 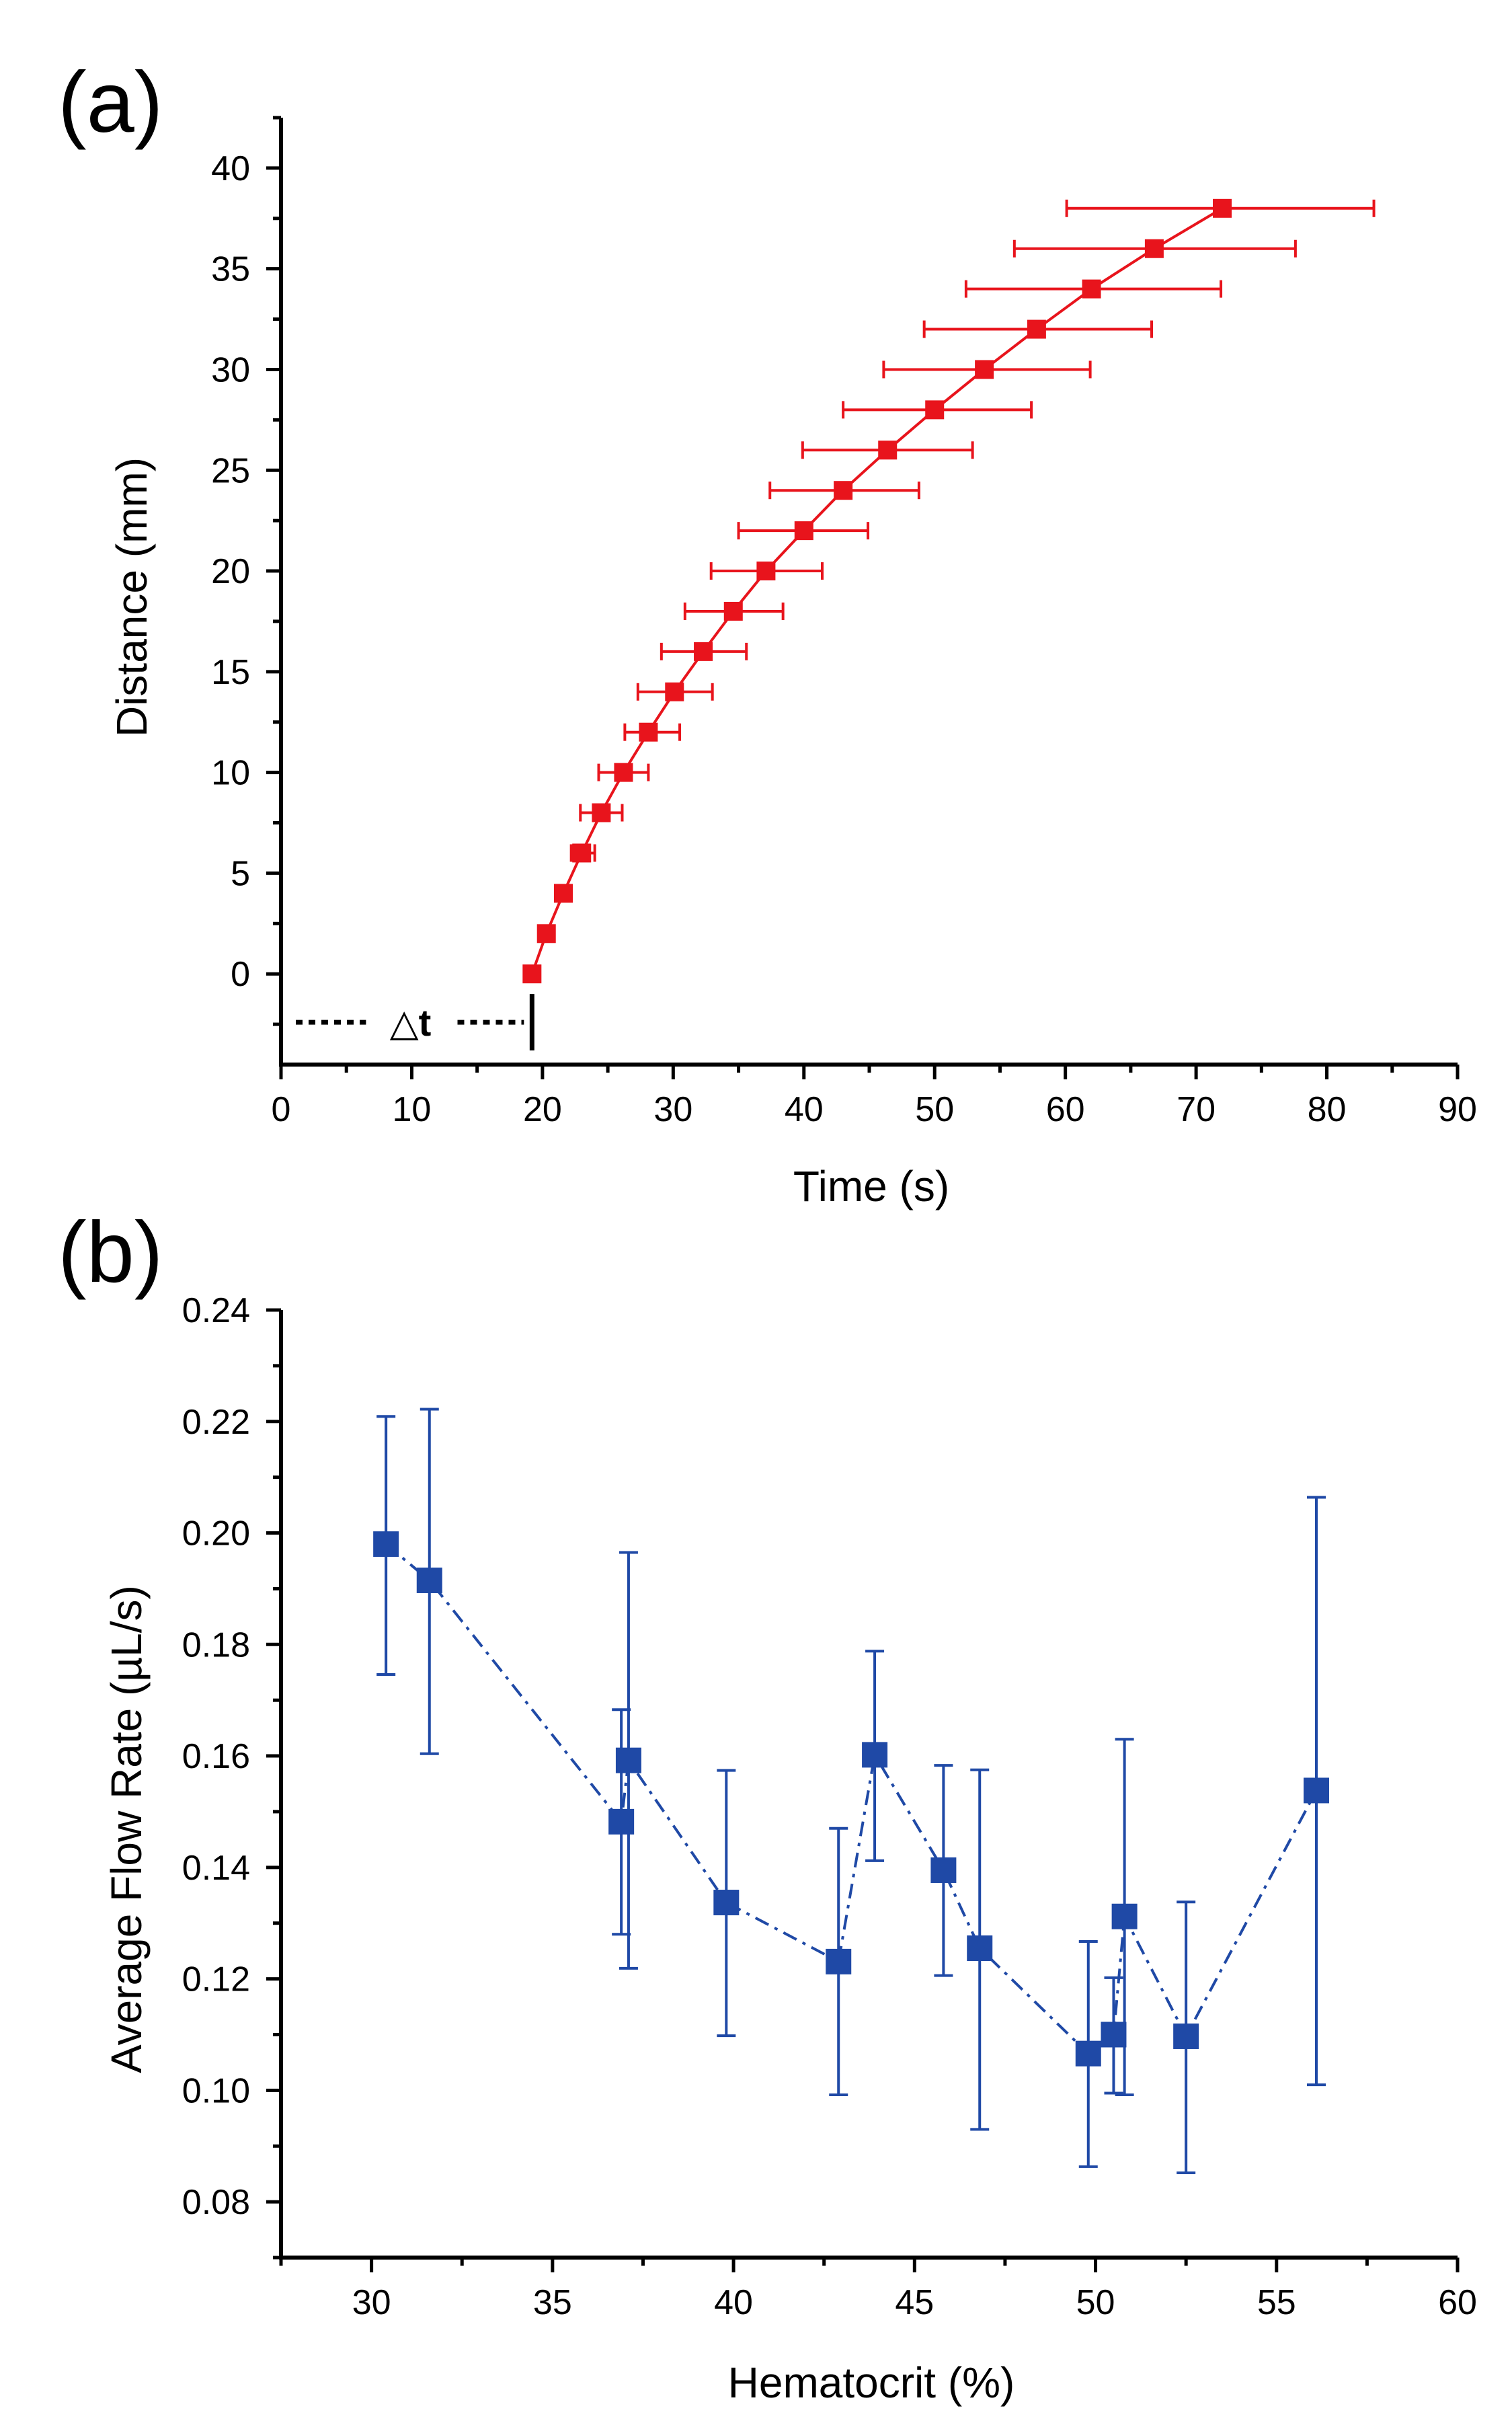 What do you see at coordinates (230, 369) in the screenshot?
I see `y-tick-label: 30` at bounding box center [230, 369].